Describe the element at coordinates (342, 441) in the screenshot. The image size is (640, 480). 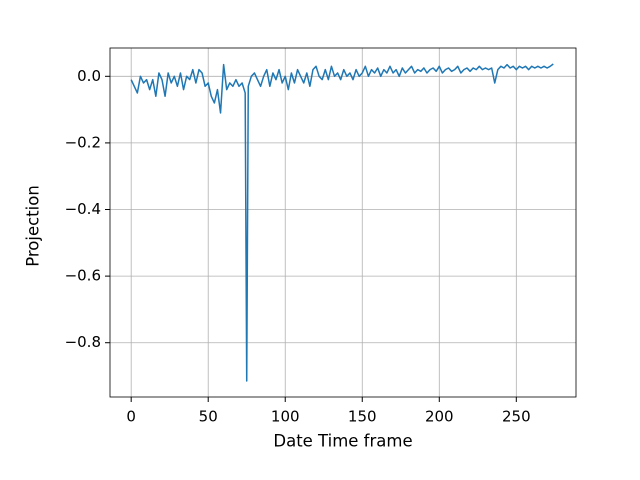
I see `x-axis-label: Date Time frame` at that location.